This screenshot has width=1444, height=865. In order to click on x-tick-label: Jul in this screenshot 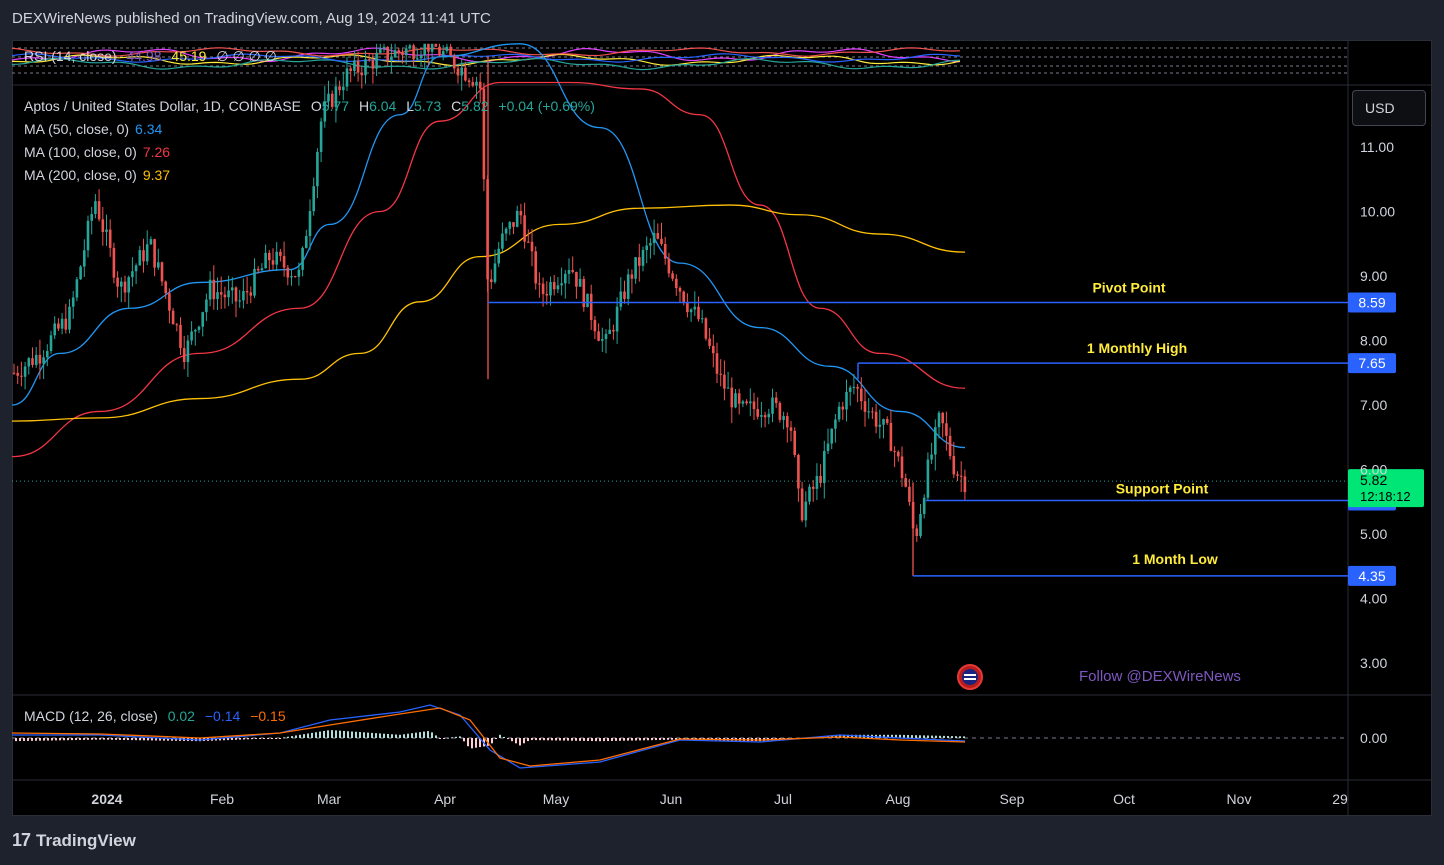, I will do `click(783, 799)`.